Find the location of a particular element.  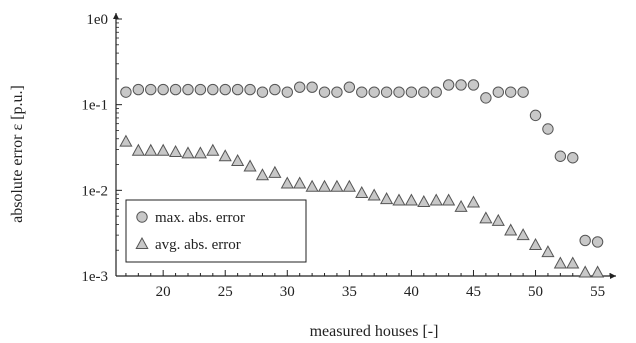

y-tick-label: 1e0 is located at coordinates (97, 20).